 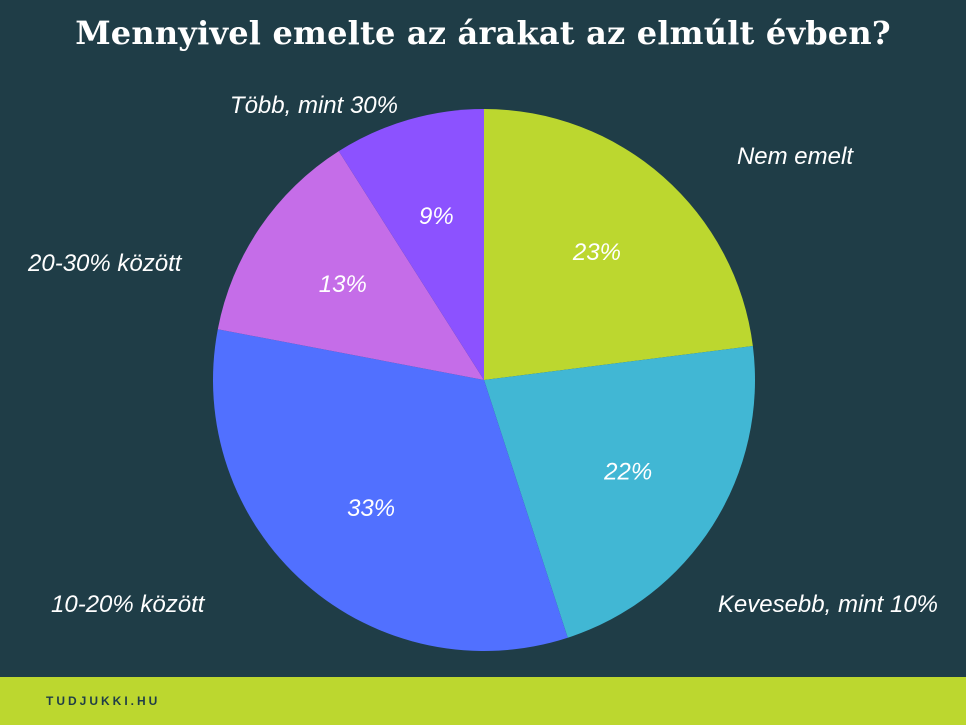 What do you see at coordinates (105, 263) in the screenshot?
I see `slice-category-label: 20-30% között` at bounding box center [105, 263].